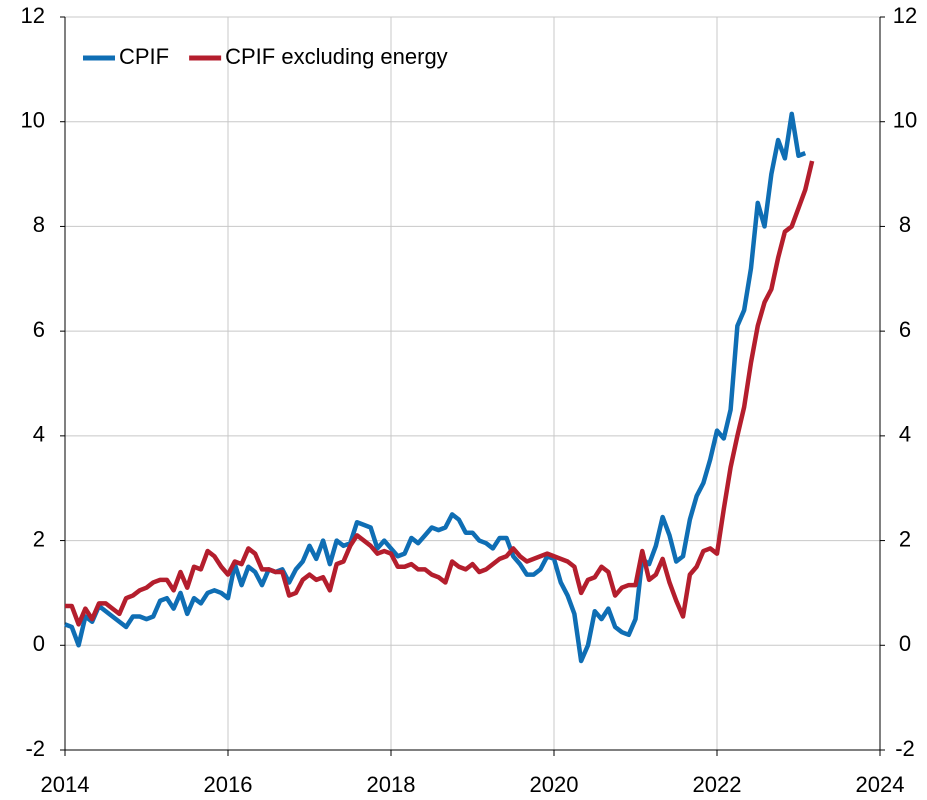 Image resolution: width=927 pixels, height=800 pixels. I want to click on y2-tick-label: 0, so click(905, 643).